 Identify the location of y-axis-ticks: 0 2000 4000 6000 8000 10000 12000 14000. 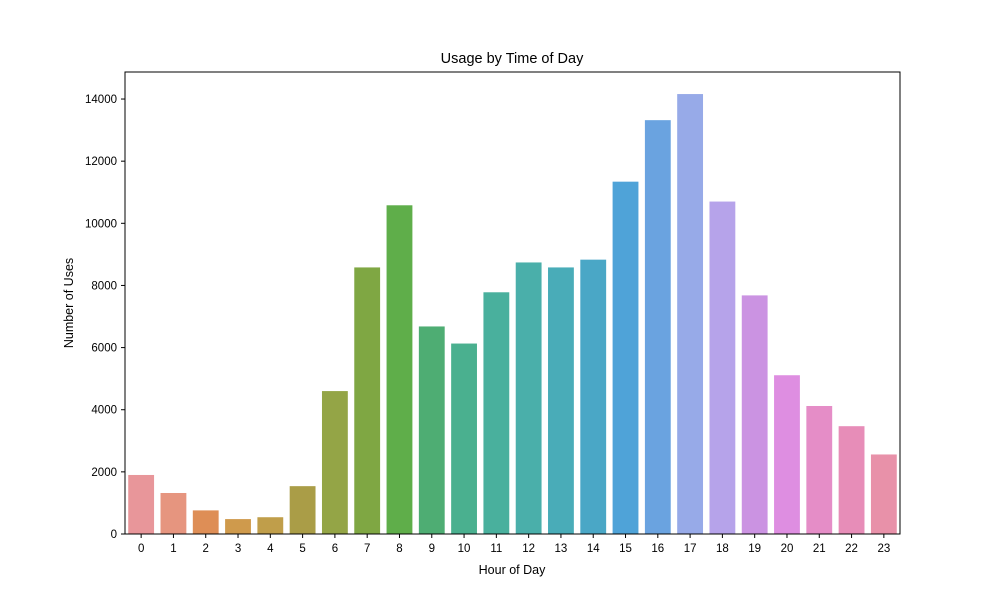
(105, 317).